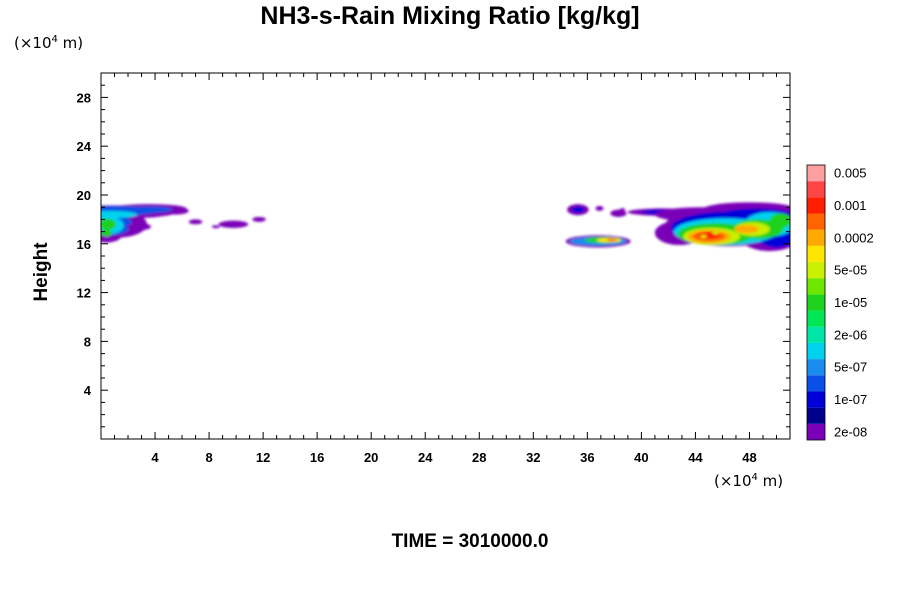  I want to click on x-tick-label: 4, so click(155, 457).